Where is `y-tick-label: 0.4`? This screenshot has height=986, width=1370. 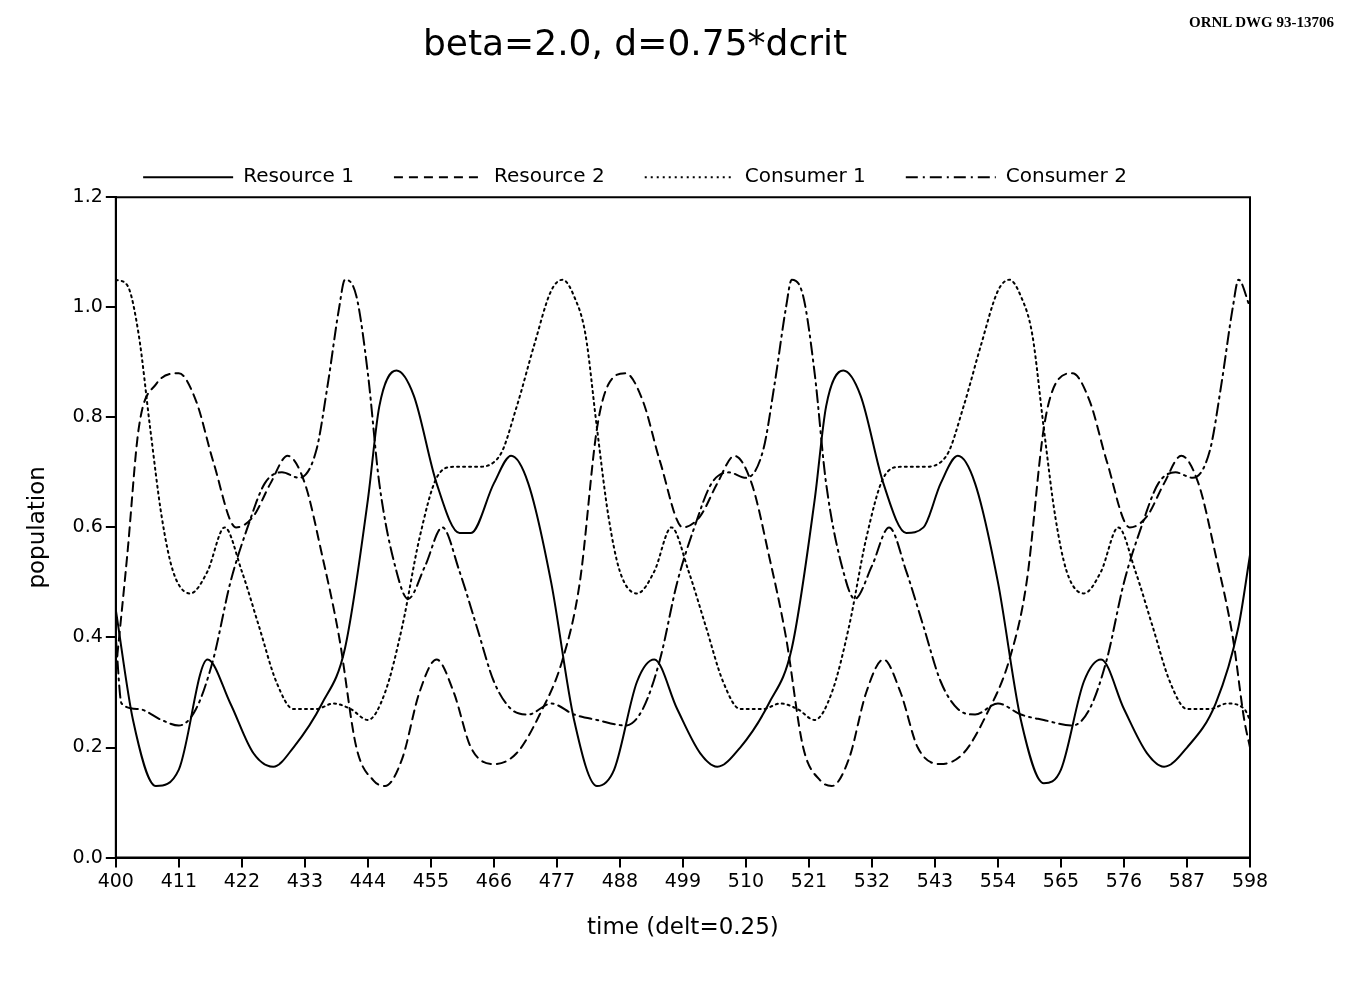 y-tick-label: 0.4 is located at coordinates (87, 635).